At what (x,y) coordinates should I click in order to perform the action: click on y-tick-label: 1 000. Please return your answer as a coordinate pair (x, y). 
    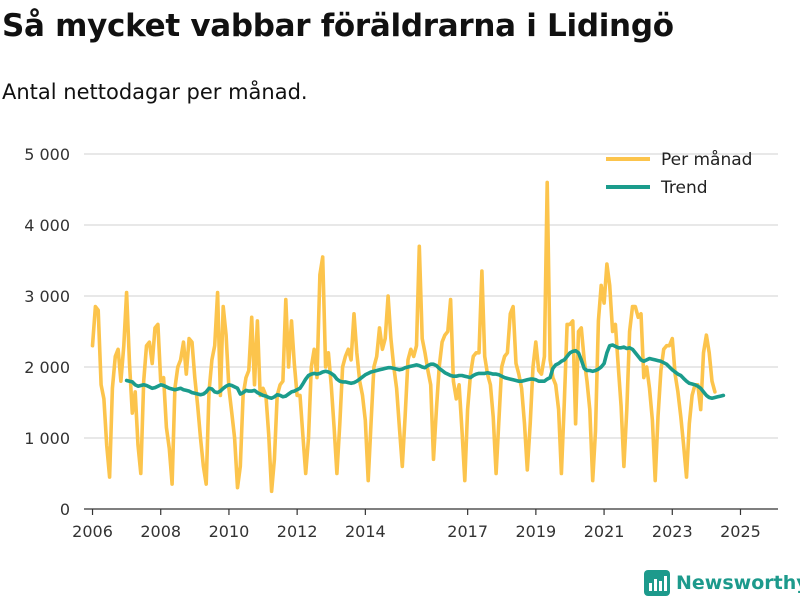
    Looking at the image, I should click on (47, 438).